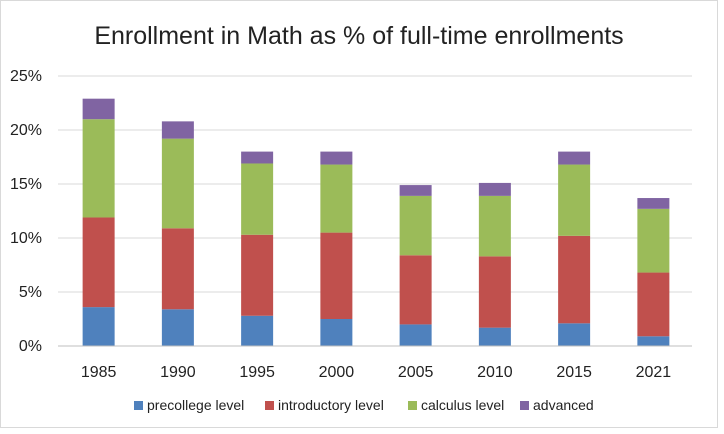  Describe the element at coordinates (98, 262) in the screenshot. I see `bar-segment-introductory-level-1985` at that location.